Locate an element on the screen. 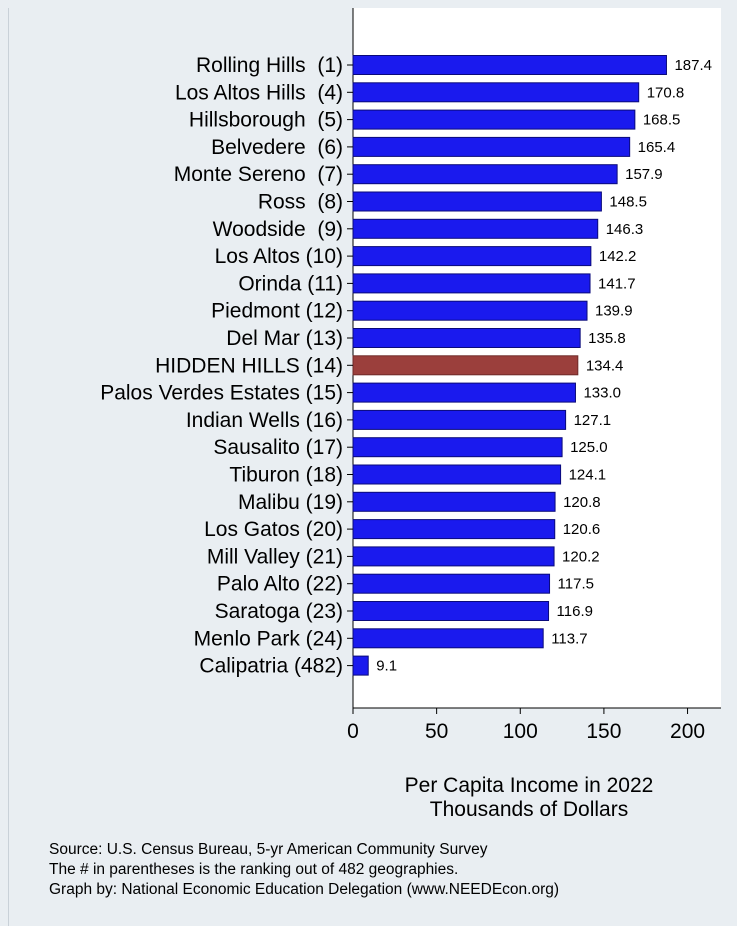 The height and width of the screenshot is (926, 737). category-label: HIDDEN HILLS (14) is located at coordinates (249, 365).